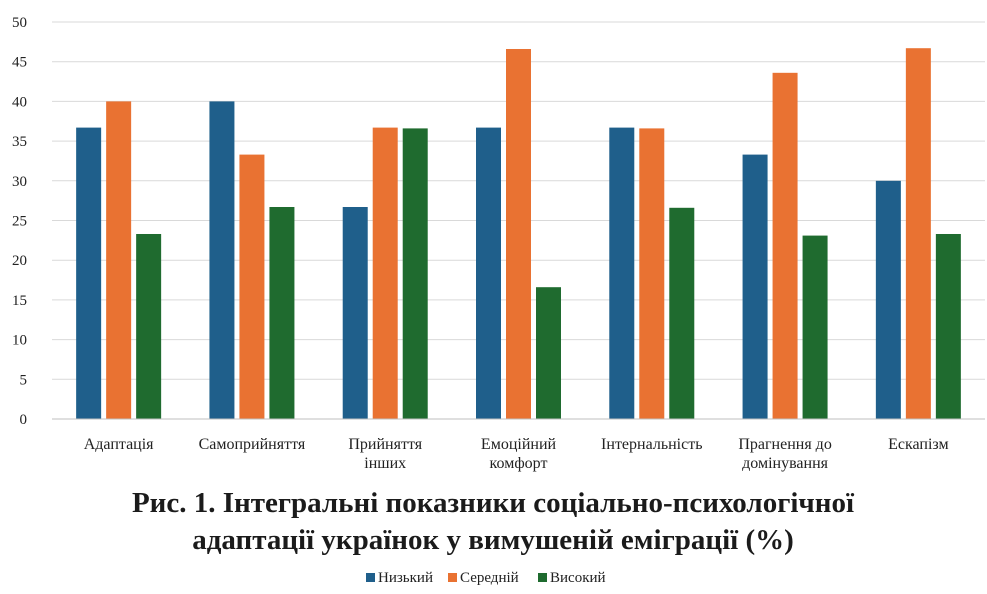  What do you see at coordinates (488, 273) in the screenshot?
I see `bar-Низький-3` at bounding box center [488, 273].